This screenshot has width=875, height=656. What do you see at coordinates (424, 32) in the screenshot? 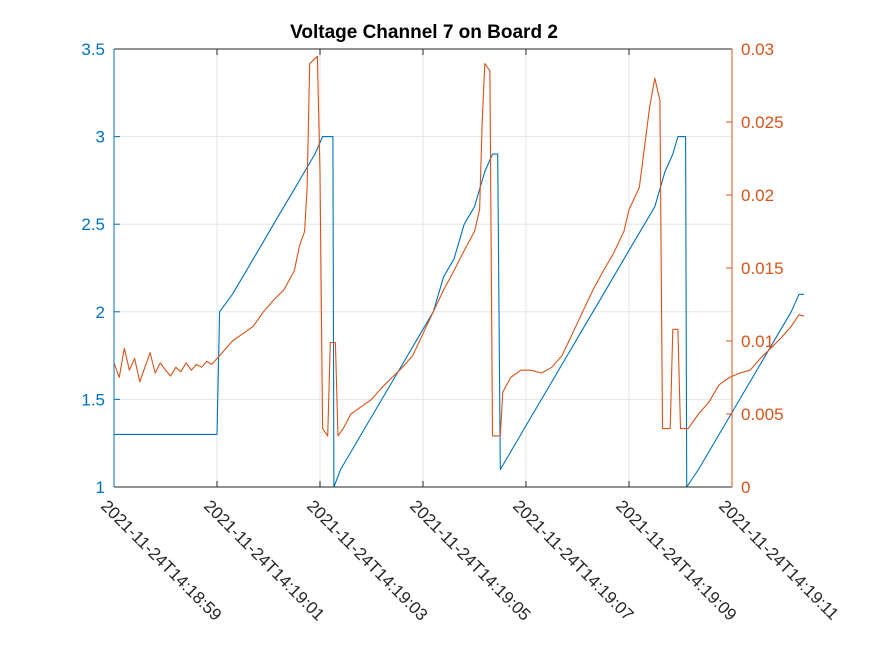
I see `chart-title: Voltage Channel 7 on Board 2` at bounding box center [424, 32].